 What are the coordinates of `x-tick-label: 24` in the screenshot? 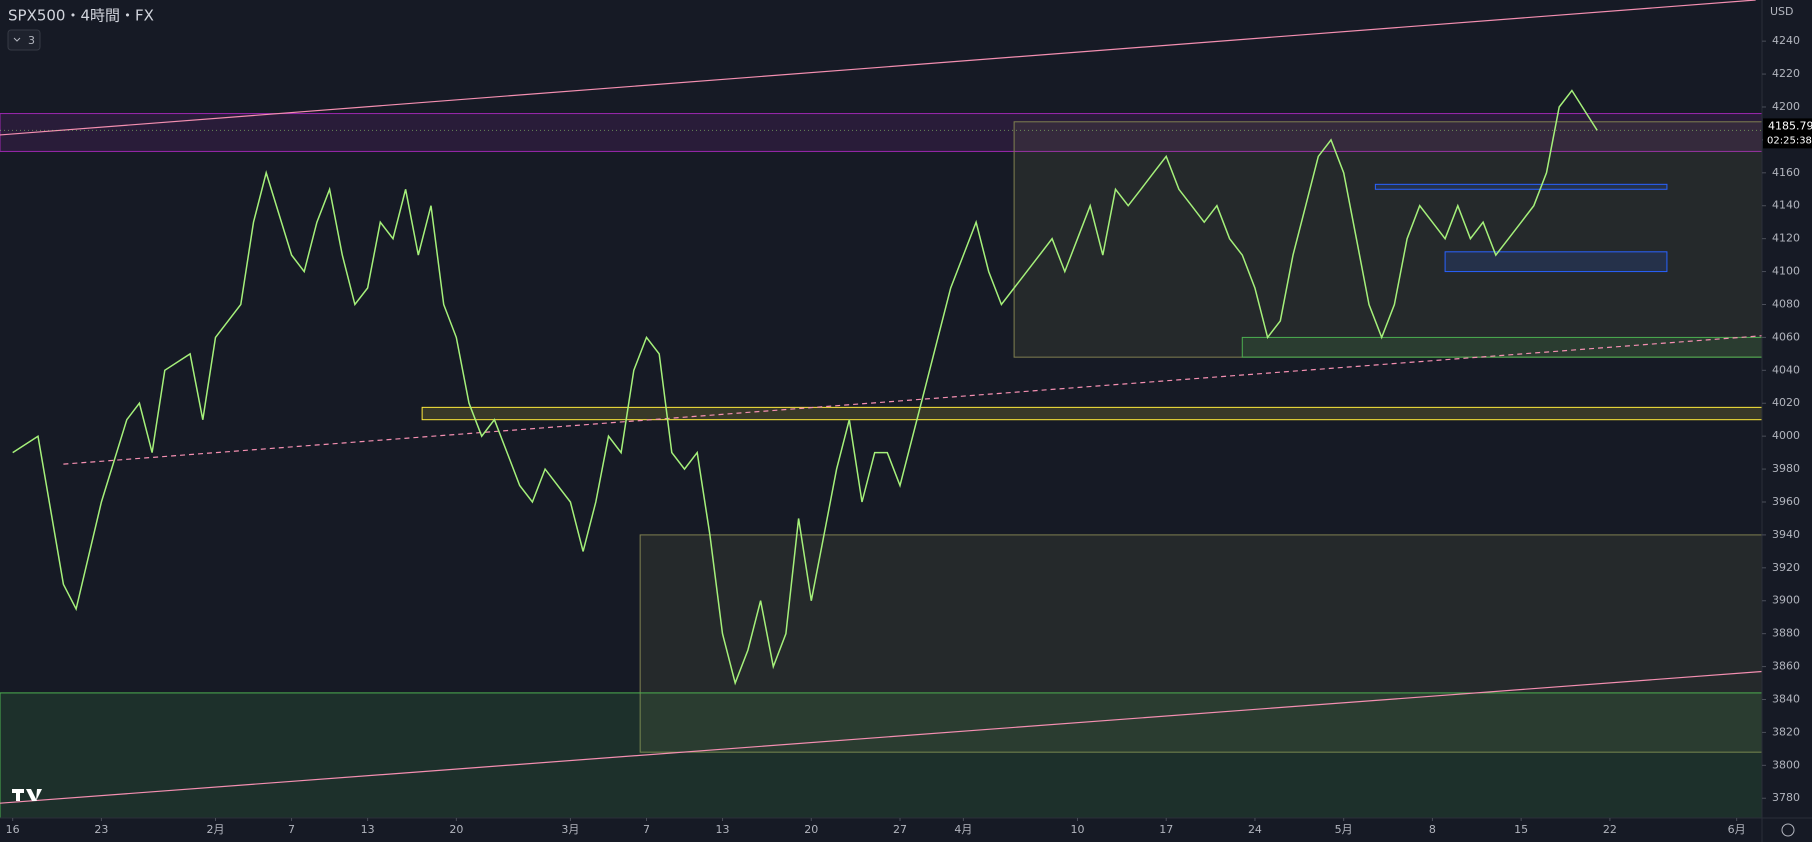 It's located at (1255, 829).